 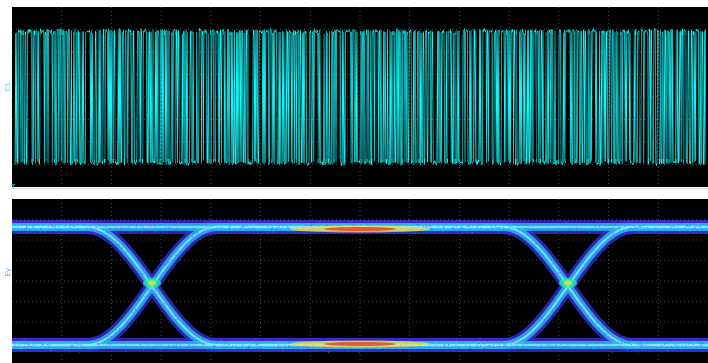 What do you see at coordinates (152, 283) in the screenshot?
I see `eye-crossing-left-core` at bounding box center [152, 283].